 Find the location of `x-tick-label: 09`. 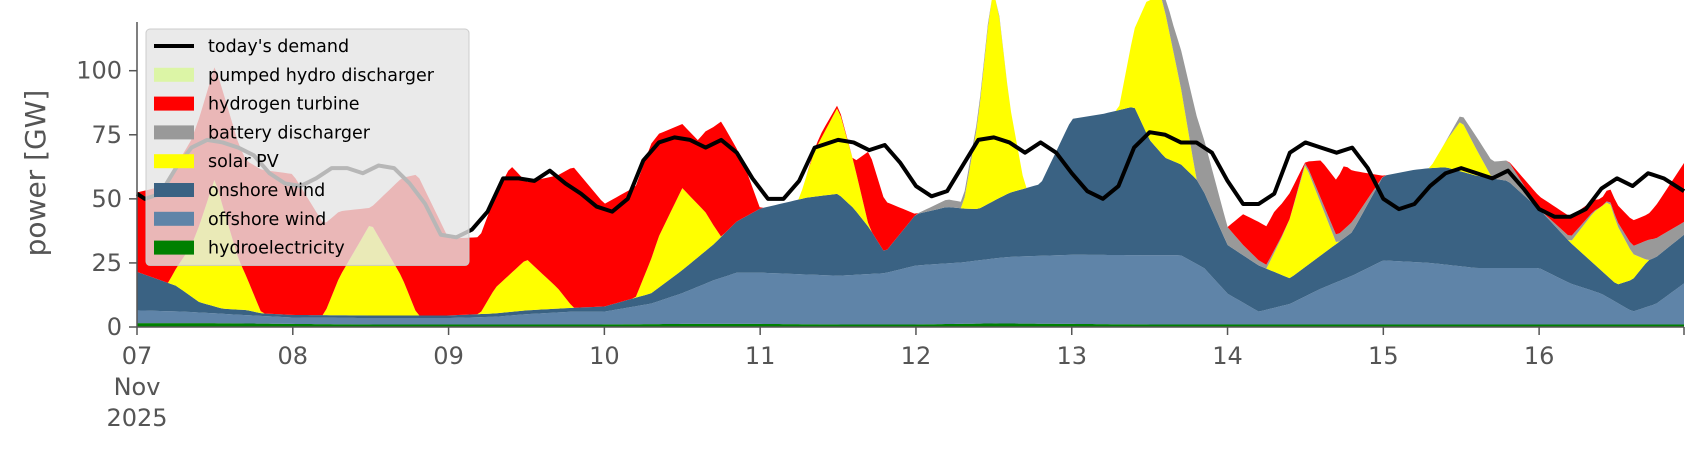

x-tick-label: 09 is located at coordinates (448, 356).